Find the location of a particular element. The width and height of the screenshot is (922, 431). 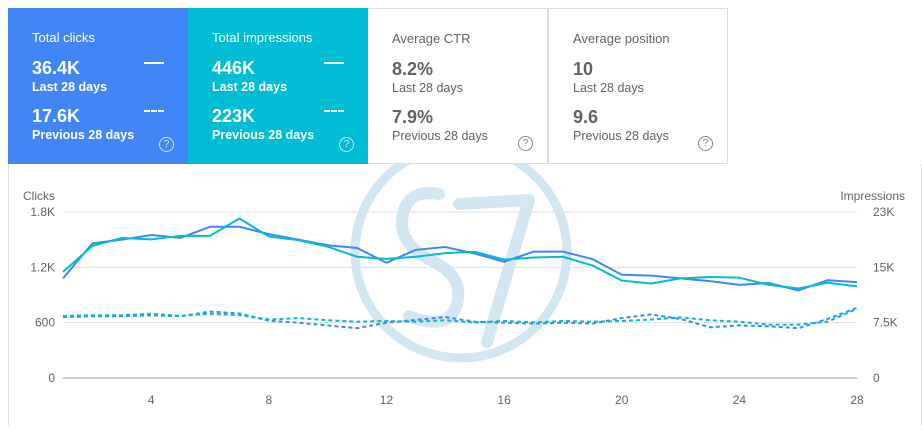

total-impressions-previous-period: Previous 28 days is located at coordinates (263, 135).